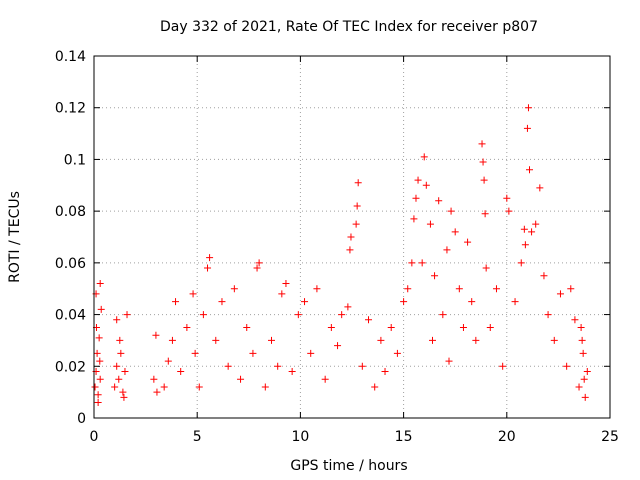  Describe the element at coordinates (75, 160) in the screenshot. I see `y-tick-label: 0.1` at that location.